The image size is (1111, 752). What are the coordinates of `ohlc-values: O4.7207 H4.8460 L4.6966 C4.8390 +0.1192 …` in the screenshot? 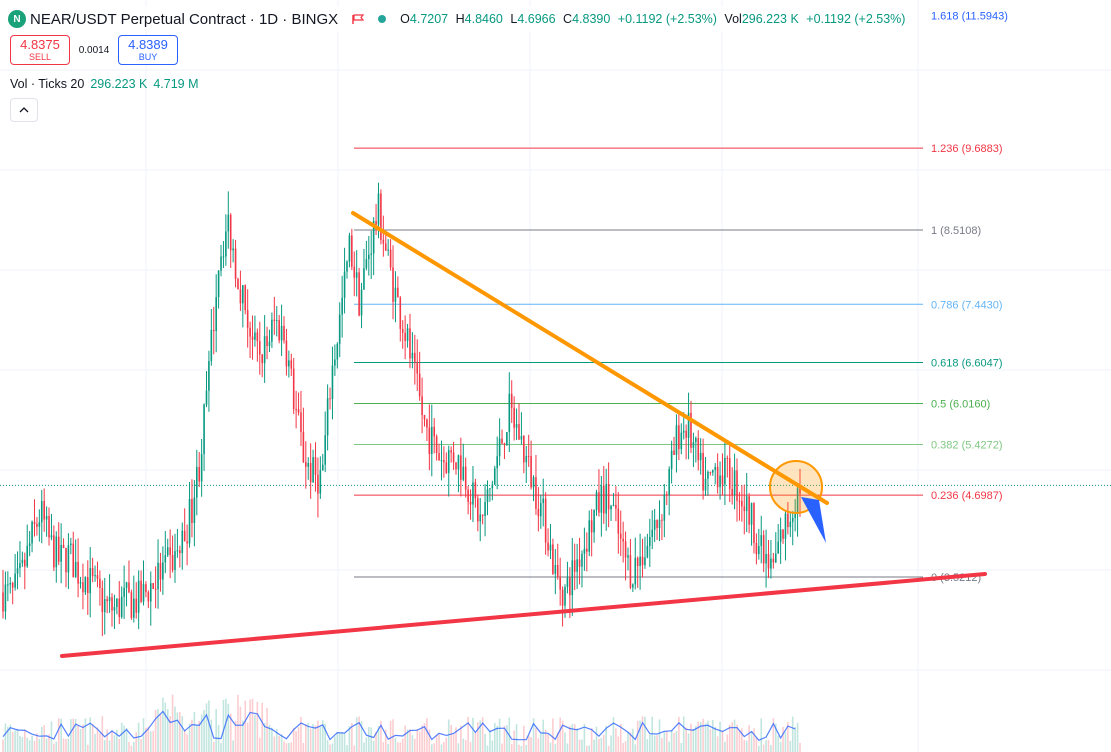 It's located at (653, 19).